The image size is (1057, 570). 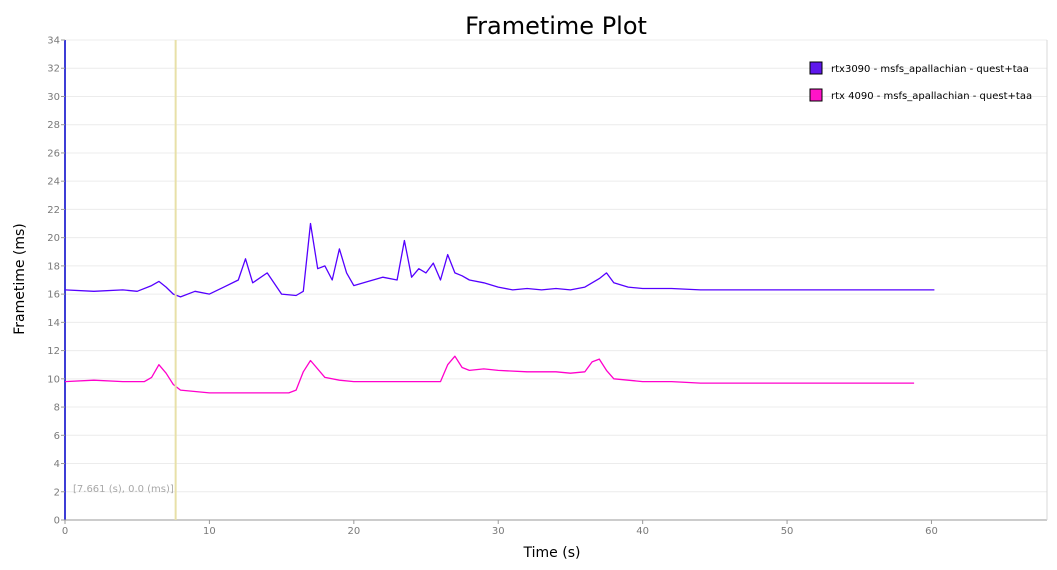 I want to click on chart-title: Frametime Plot, so click(x=556, y=26).